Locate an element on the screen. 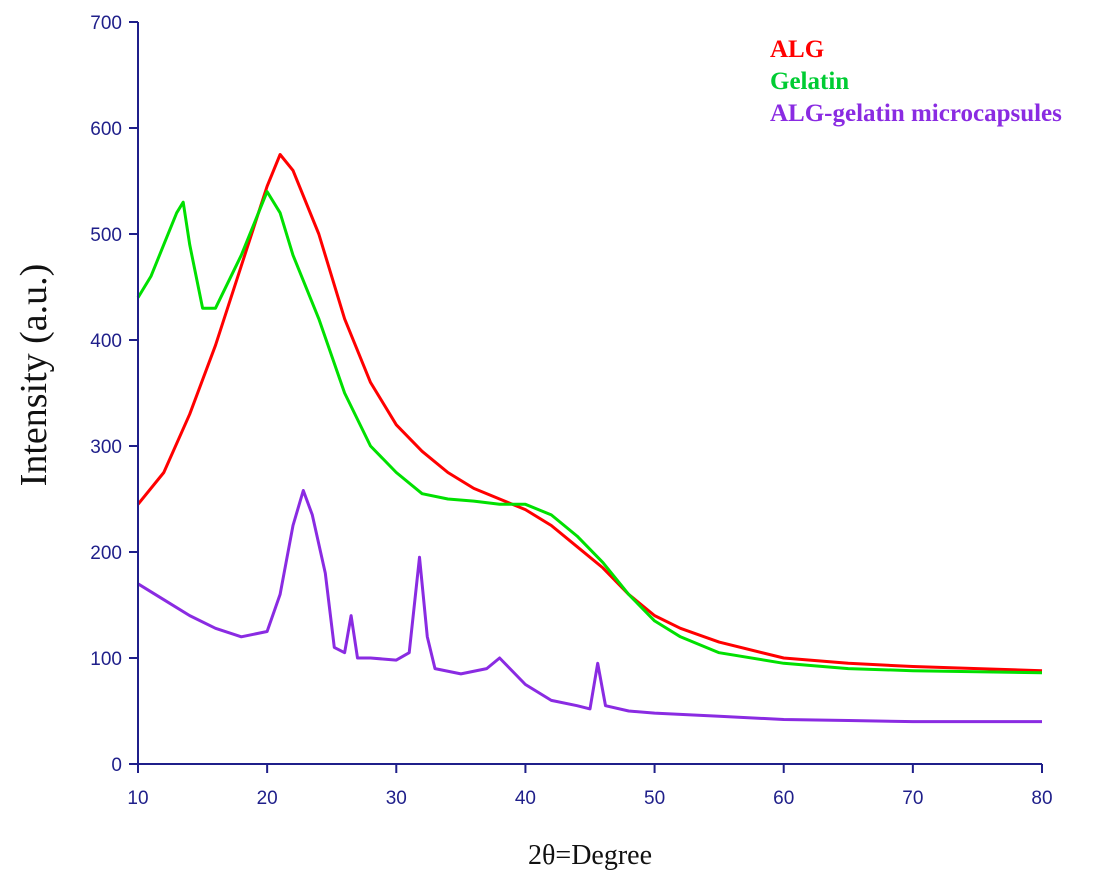 This screenshot has width=1119, height=875. x-tick-label: 10 is located at coordinates (137, 798).